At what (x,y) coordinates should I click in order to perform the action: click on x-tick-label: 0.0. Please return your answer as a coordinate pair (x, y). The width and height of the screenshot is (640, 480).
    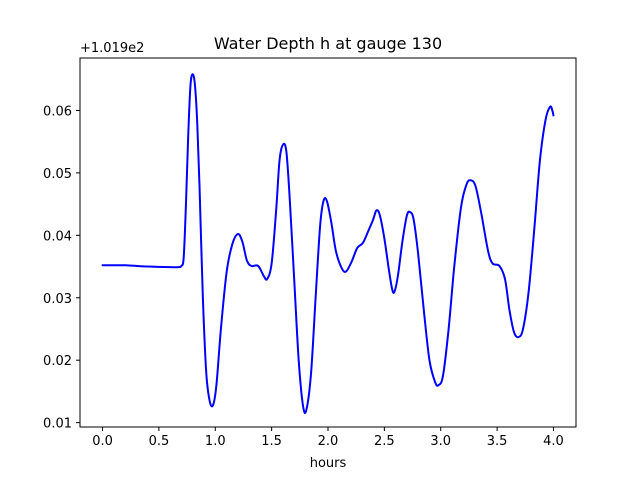
    Looking at the image, I should click on (102, 441).